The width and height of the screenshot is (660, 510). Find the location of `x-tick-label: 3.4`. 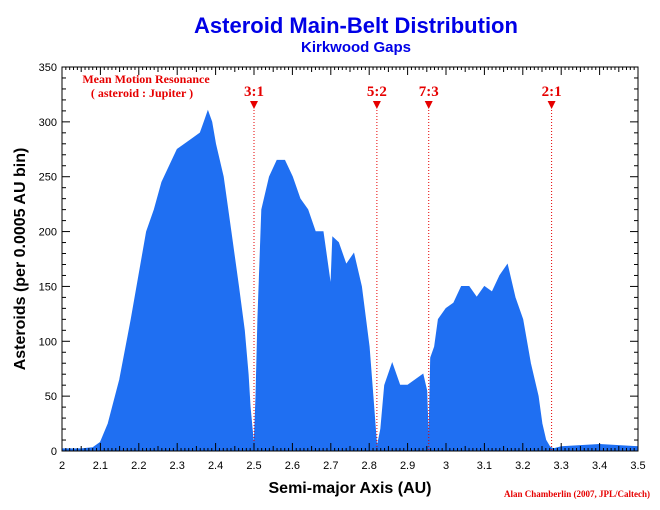

x-tick-label: 3.4 is located at coordinates (599, 466).